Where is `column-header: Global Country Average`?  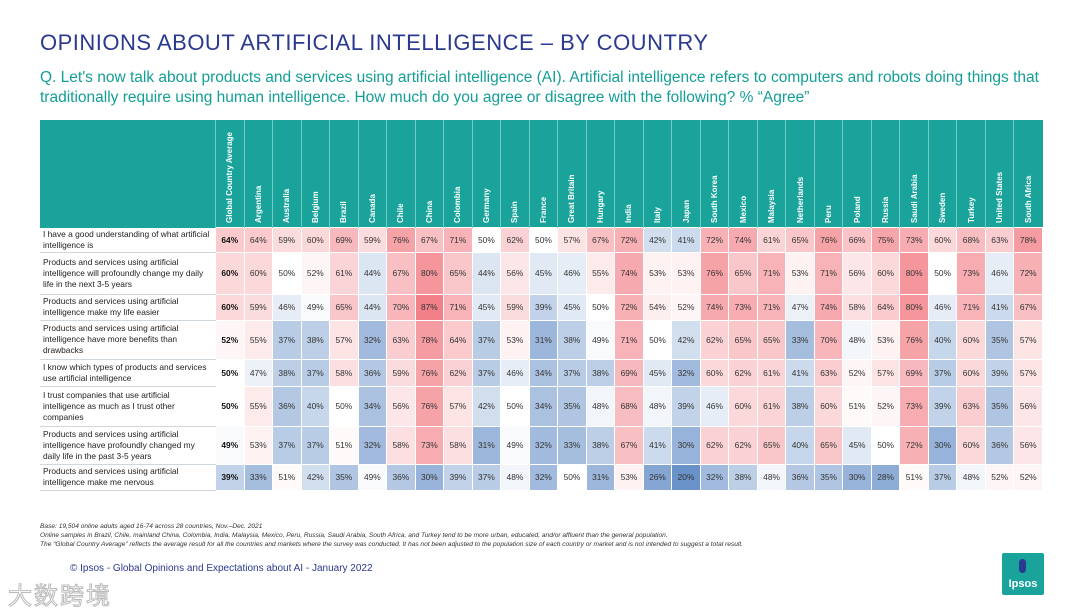 column-header: Global Country Average is located at coordinates (230, 174).